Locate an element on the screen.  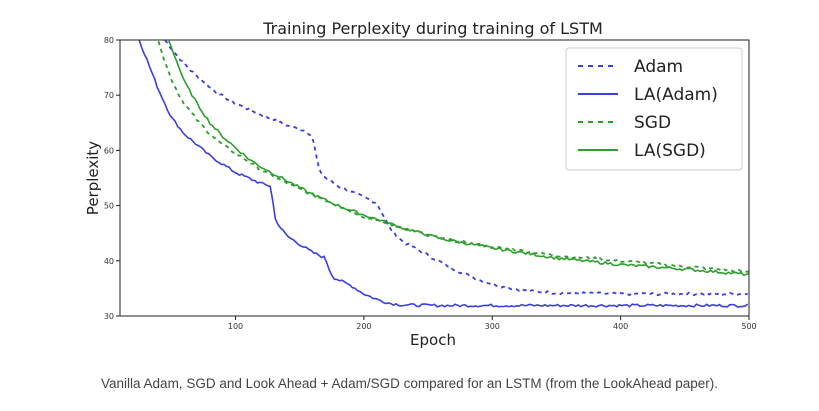
y-tick-label: 80 is located at coordinates (109, 40).